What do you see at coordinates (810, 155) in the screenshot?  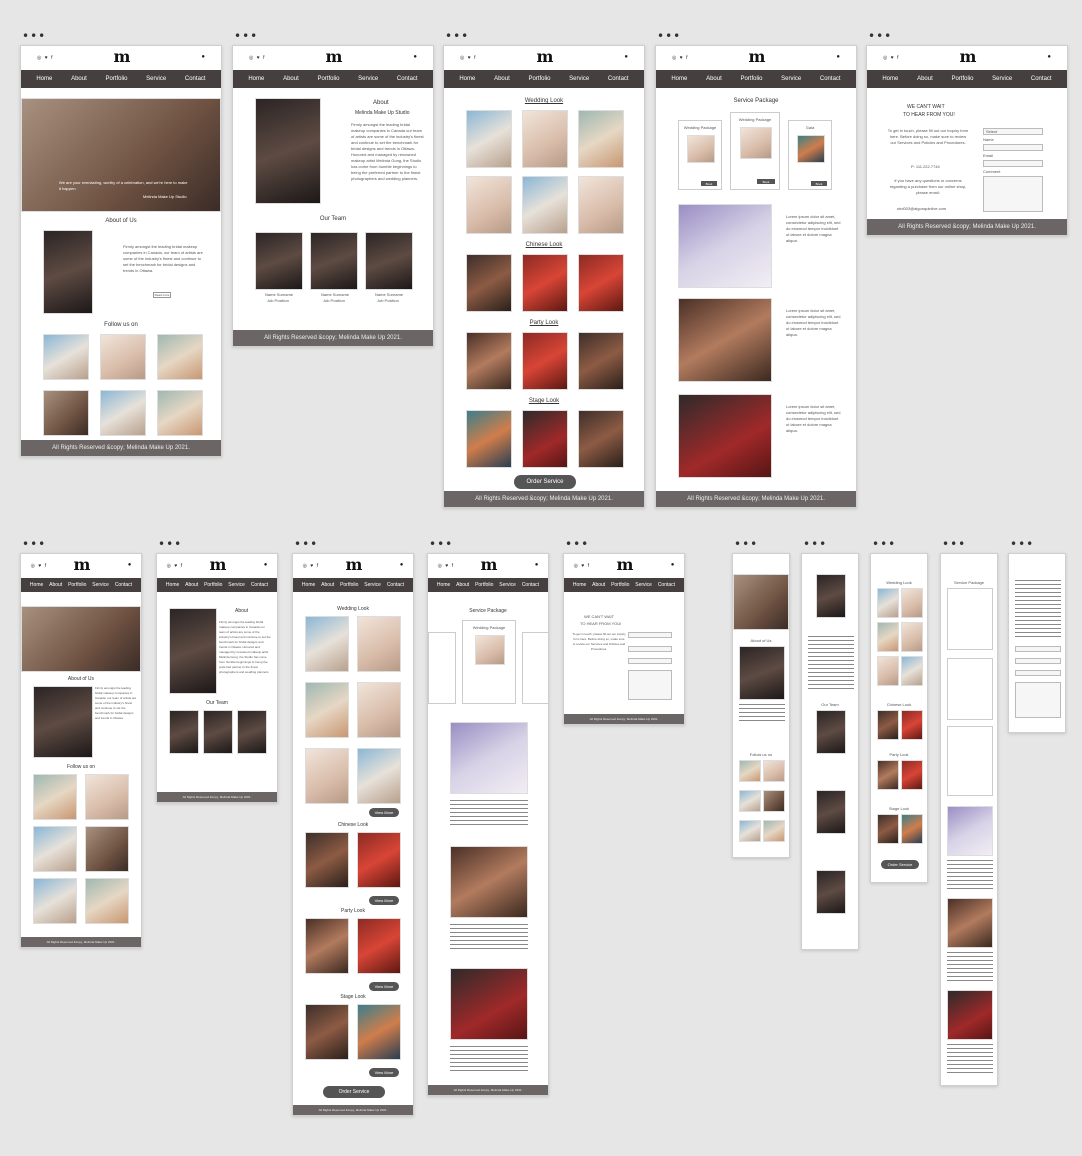 I see `package-card: Gala Book` at bounding box center [810, 155].